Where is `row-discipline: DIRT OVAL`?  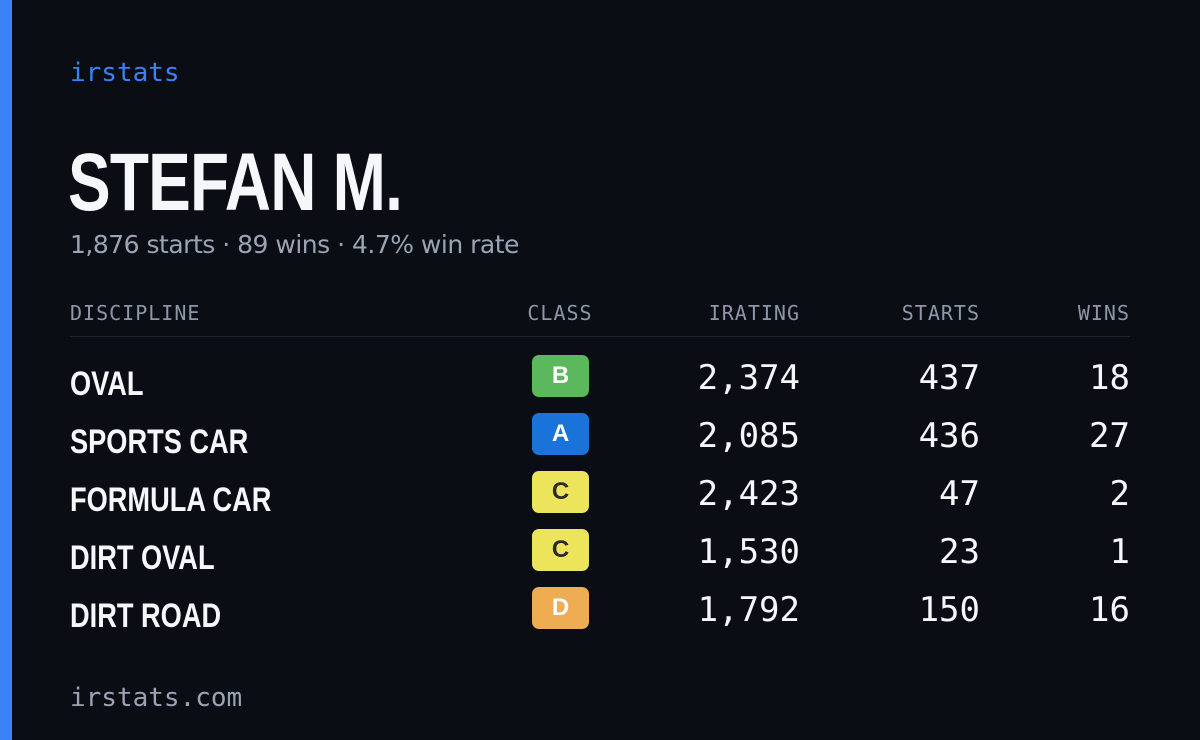 row-discipline: DIRT OVAL is located at coordinates (142, 558).